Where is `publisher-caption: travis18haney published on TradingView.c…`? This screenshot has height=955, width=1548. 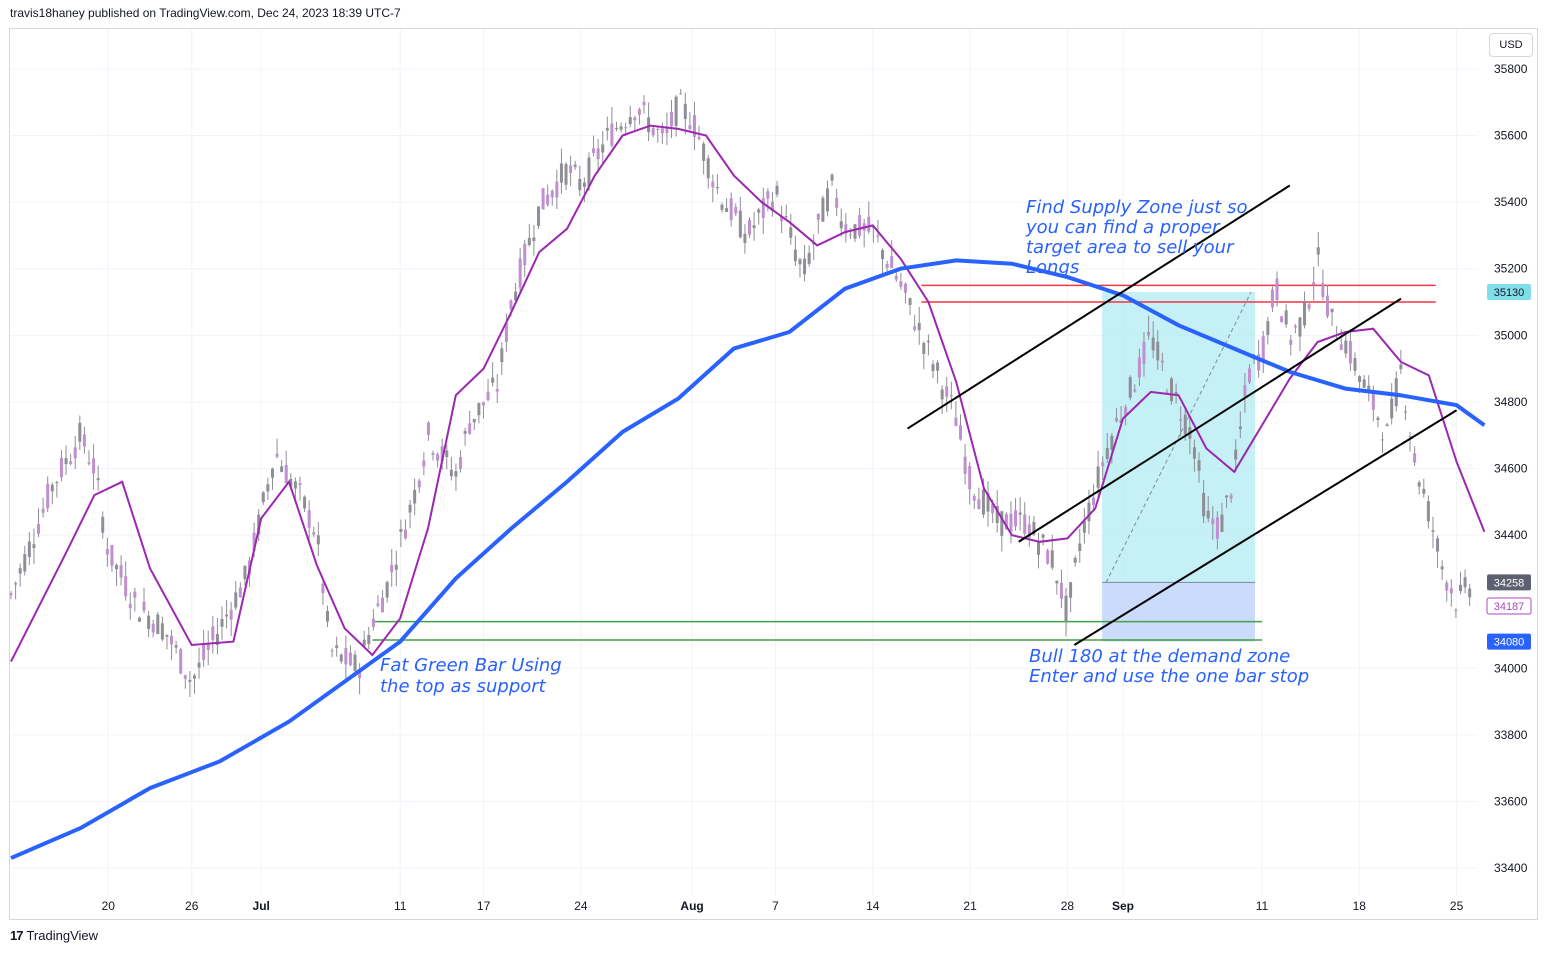
publisher-caption: travis18haney published on TradingView.c… is located at coordinates (205, 13).